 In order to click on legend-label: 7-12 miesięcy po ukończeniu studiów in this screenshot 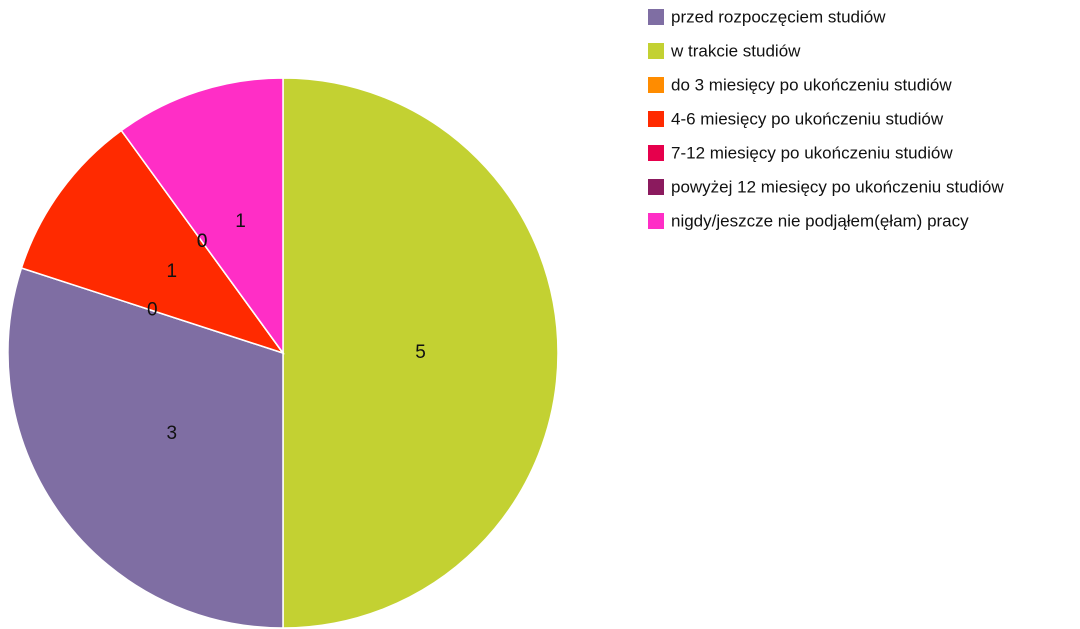, I will do `click(812, 152)`.